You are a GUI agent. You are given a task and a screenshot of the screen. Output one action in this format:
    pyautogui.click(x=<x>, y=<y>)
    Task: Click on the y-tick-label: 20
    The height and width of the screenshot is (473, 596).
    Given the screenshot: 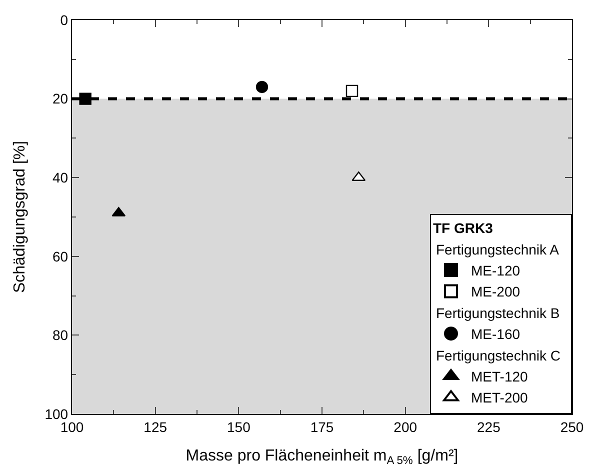 What is the action you would take?
    pyautogui.click(x=60, y=98)
    